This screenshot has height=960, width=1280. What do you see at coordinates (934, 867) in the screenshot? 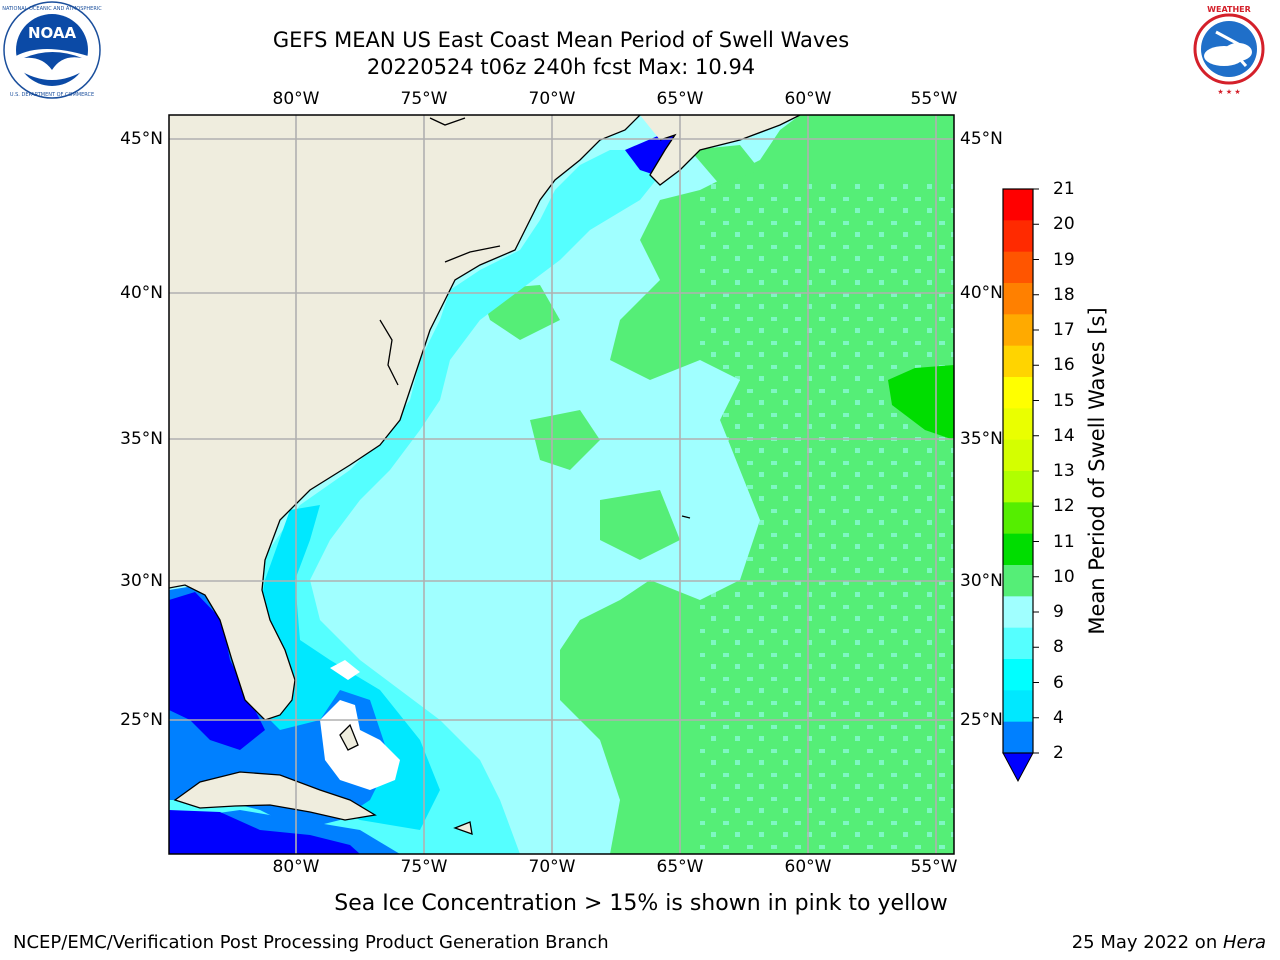
I see `lon-label-bottom-55w: 55°W` at bounding box center [934, 867].